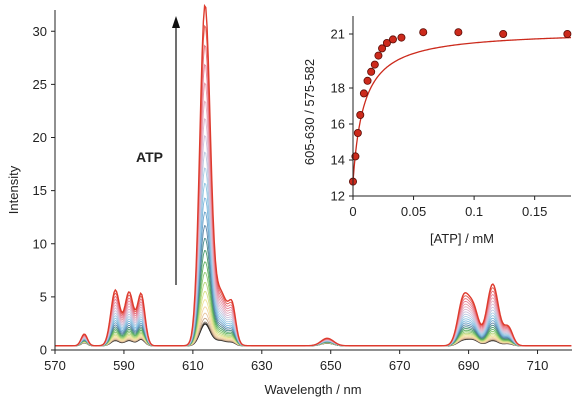  Describe the element at coordinates (448, 207) in the screenshot. I see `inset-x-ticks: 0 0.05 0.1 0.15` at that location.